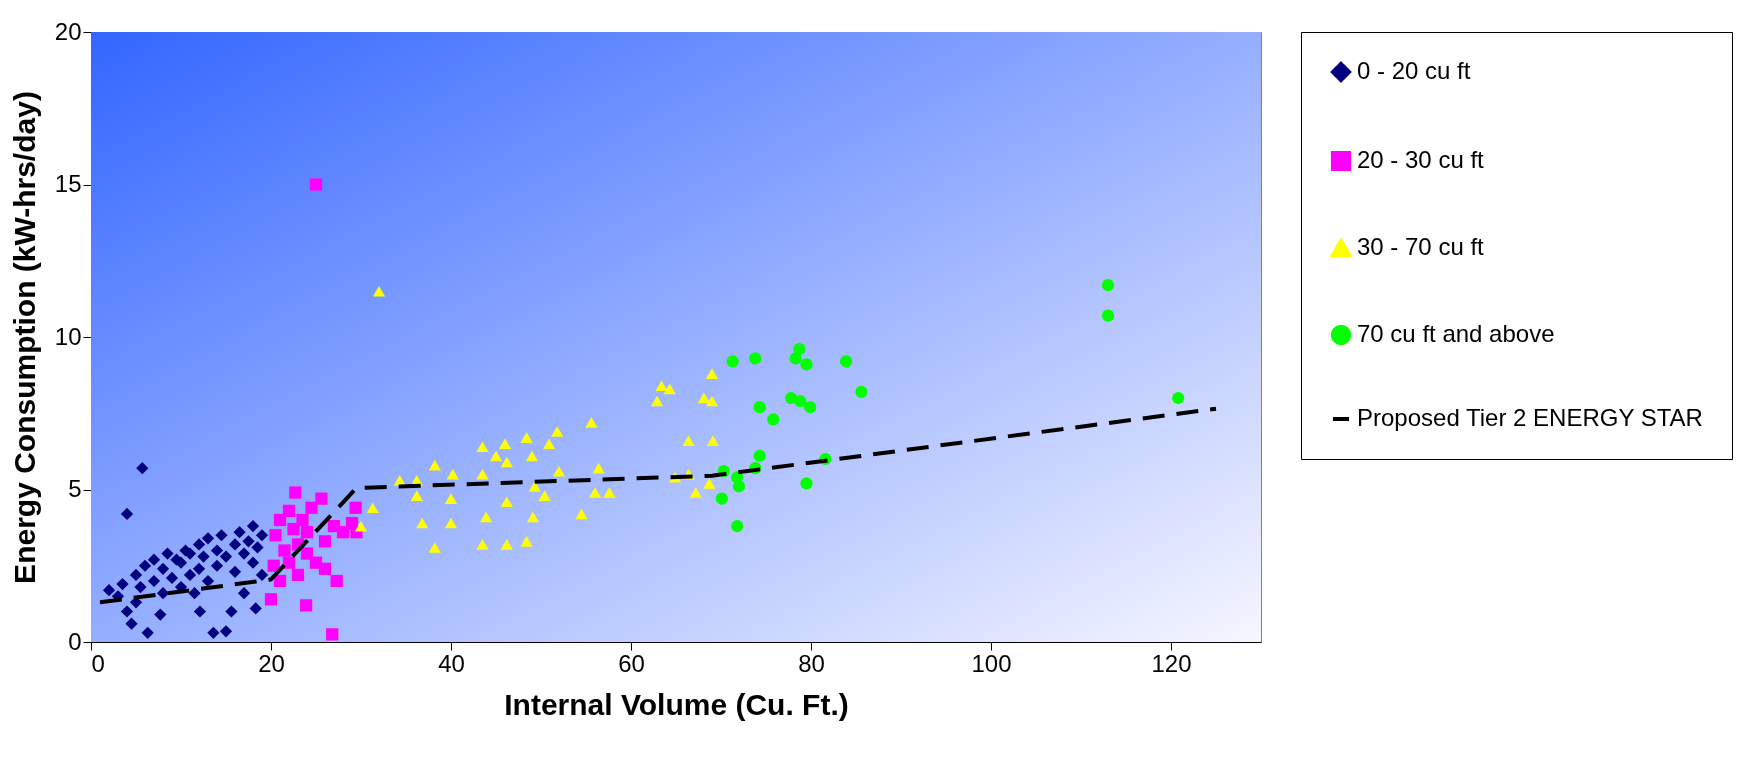 The width and height of the screenshot is (1753, 775). I want to click on y-tick-label: 10, so click(68, 336).